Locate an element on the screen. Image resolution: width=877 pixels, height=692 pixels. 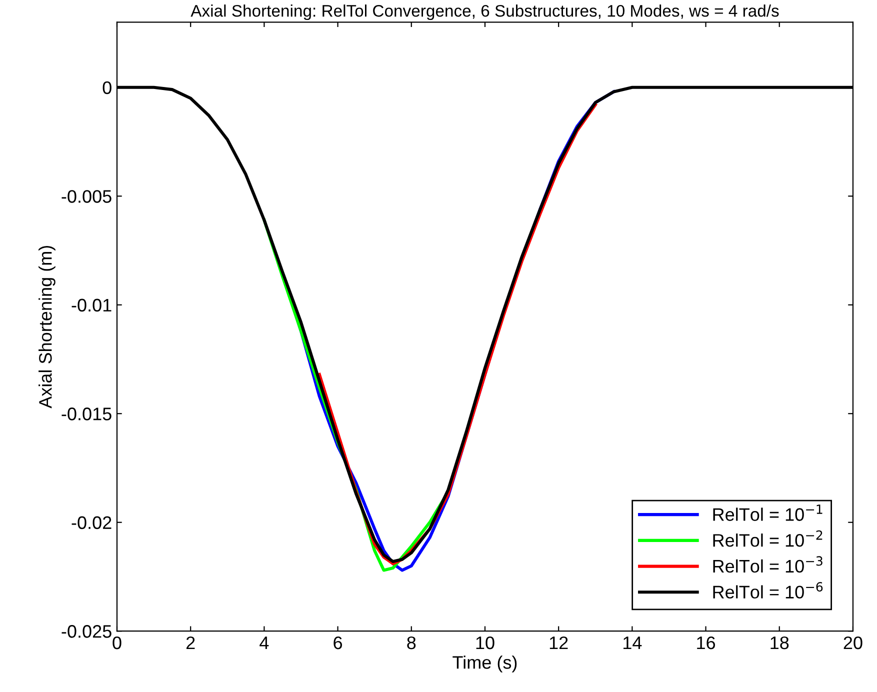
legend-label: RelTol = 10$^{−6}$ is located at coordinates (768, 590).